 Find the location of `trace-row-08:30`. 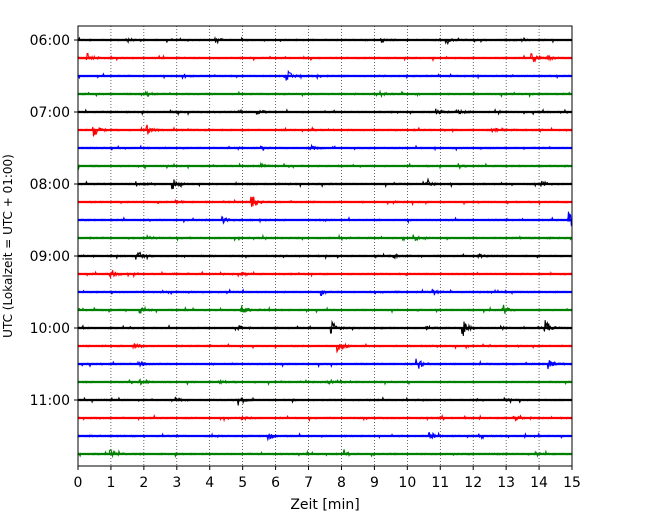

trace-row-08:30 is located at coordinates (325, 219).